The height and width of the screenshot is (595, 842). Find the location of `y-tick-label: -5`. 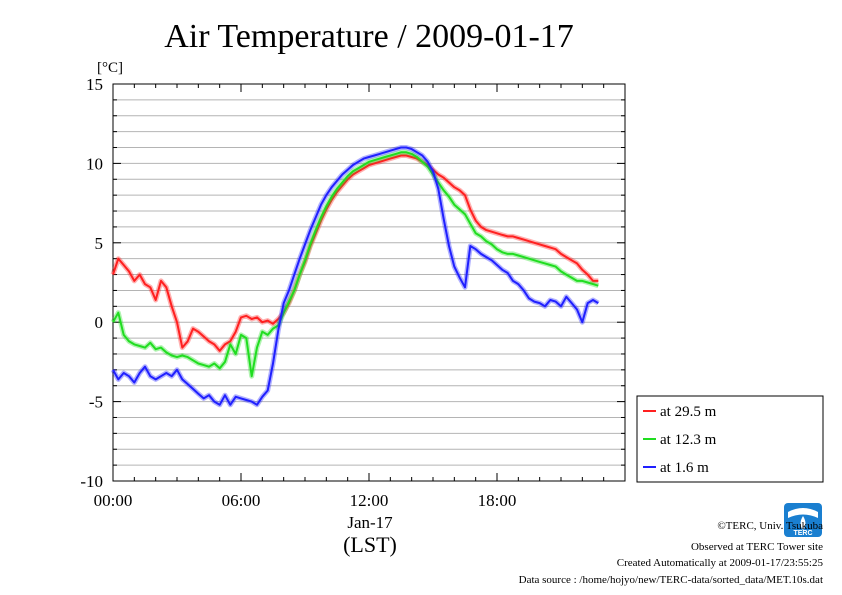

y-tick-label: -5 is located at coordinates (96, 402).